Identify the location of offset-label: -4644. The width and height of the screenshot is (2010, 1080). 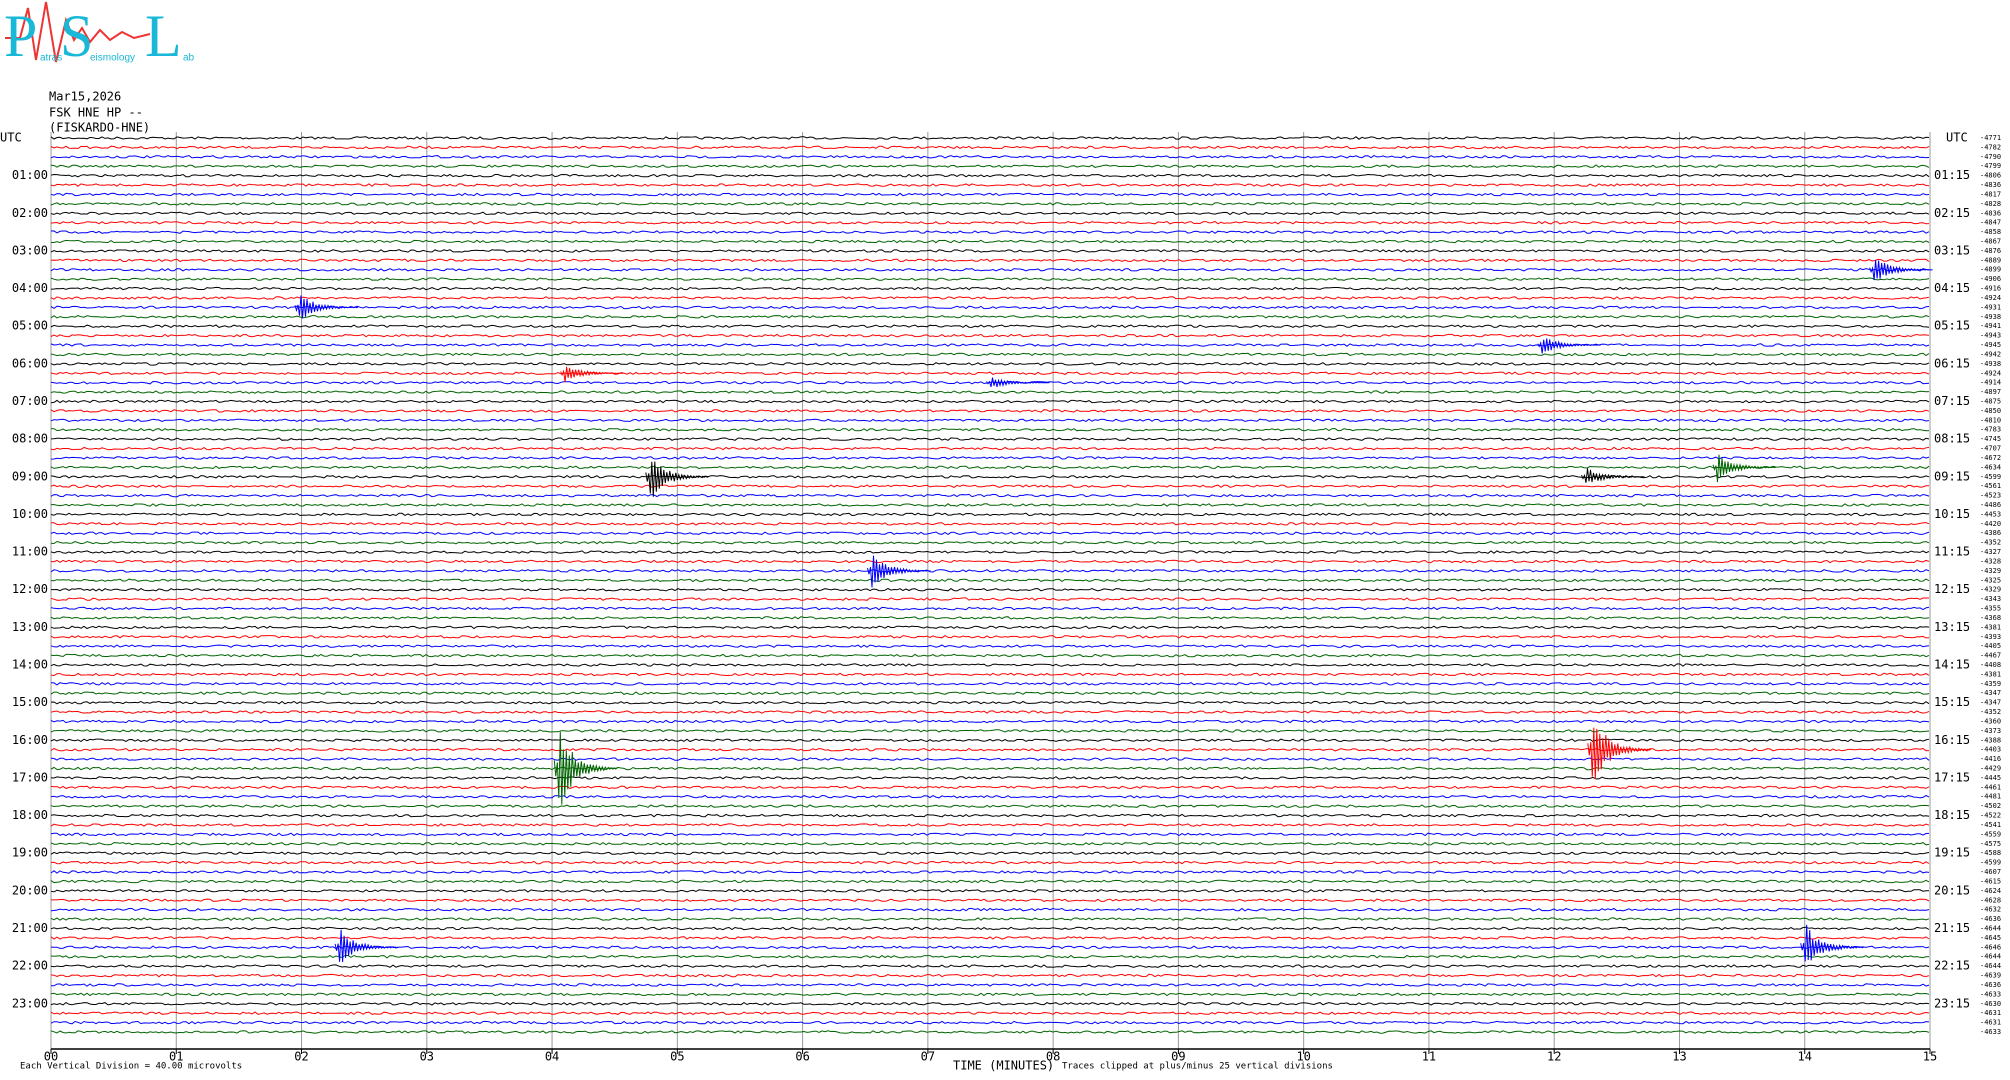
(1990, 957).